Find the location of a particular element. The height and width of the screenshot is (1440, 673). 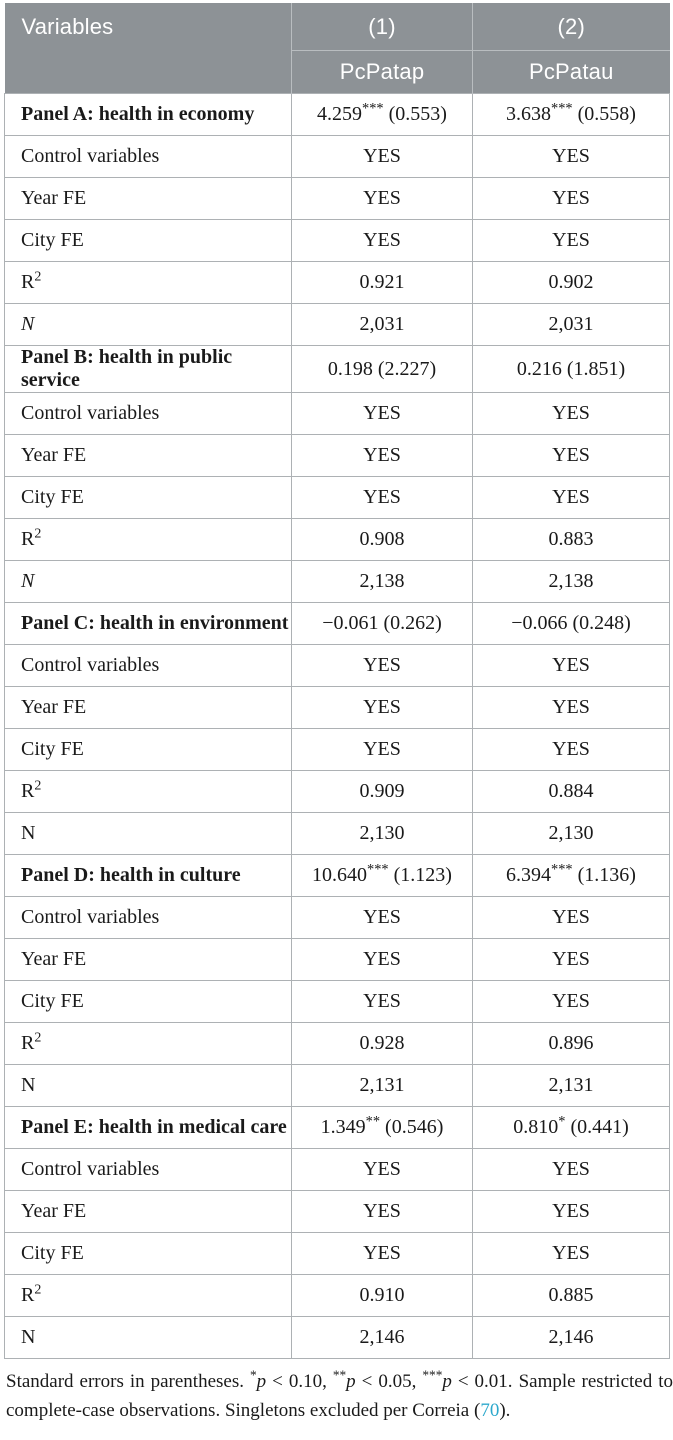

two-stars: ** is located at coordinates (339, 1375).